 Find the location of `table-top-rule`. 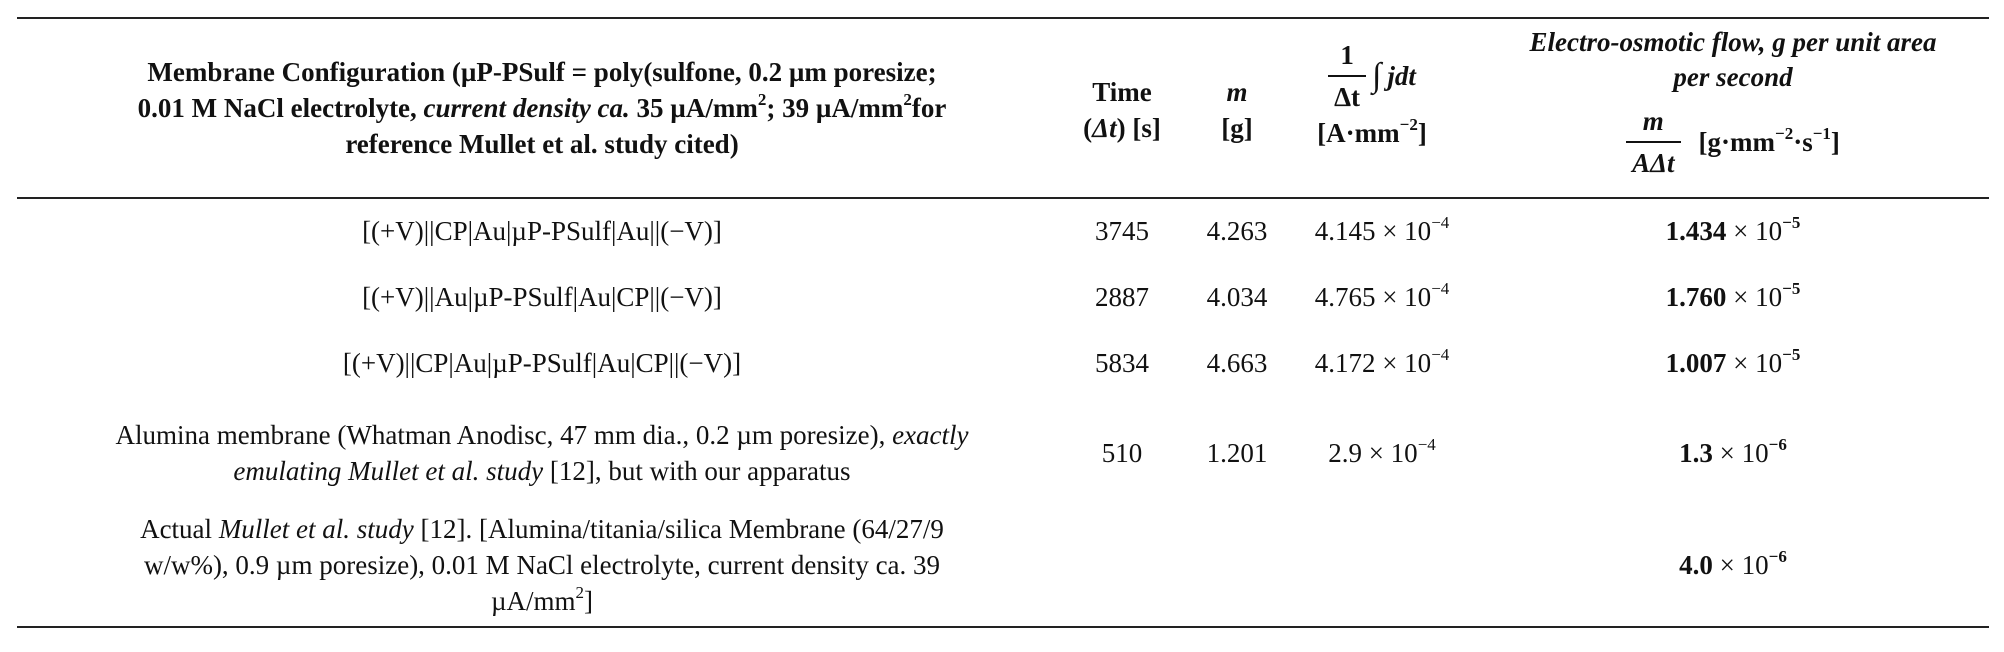

table-top-rule is located at coordinates (1003, 18).